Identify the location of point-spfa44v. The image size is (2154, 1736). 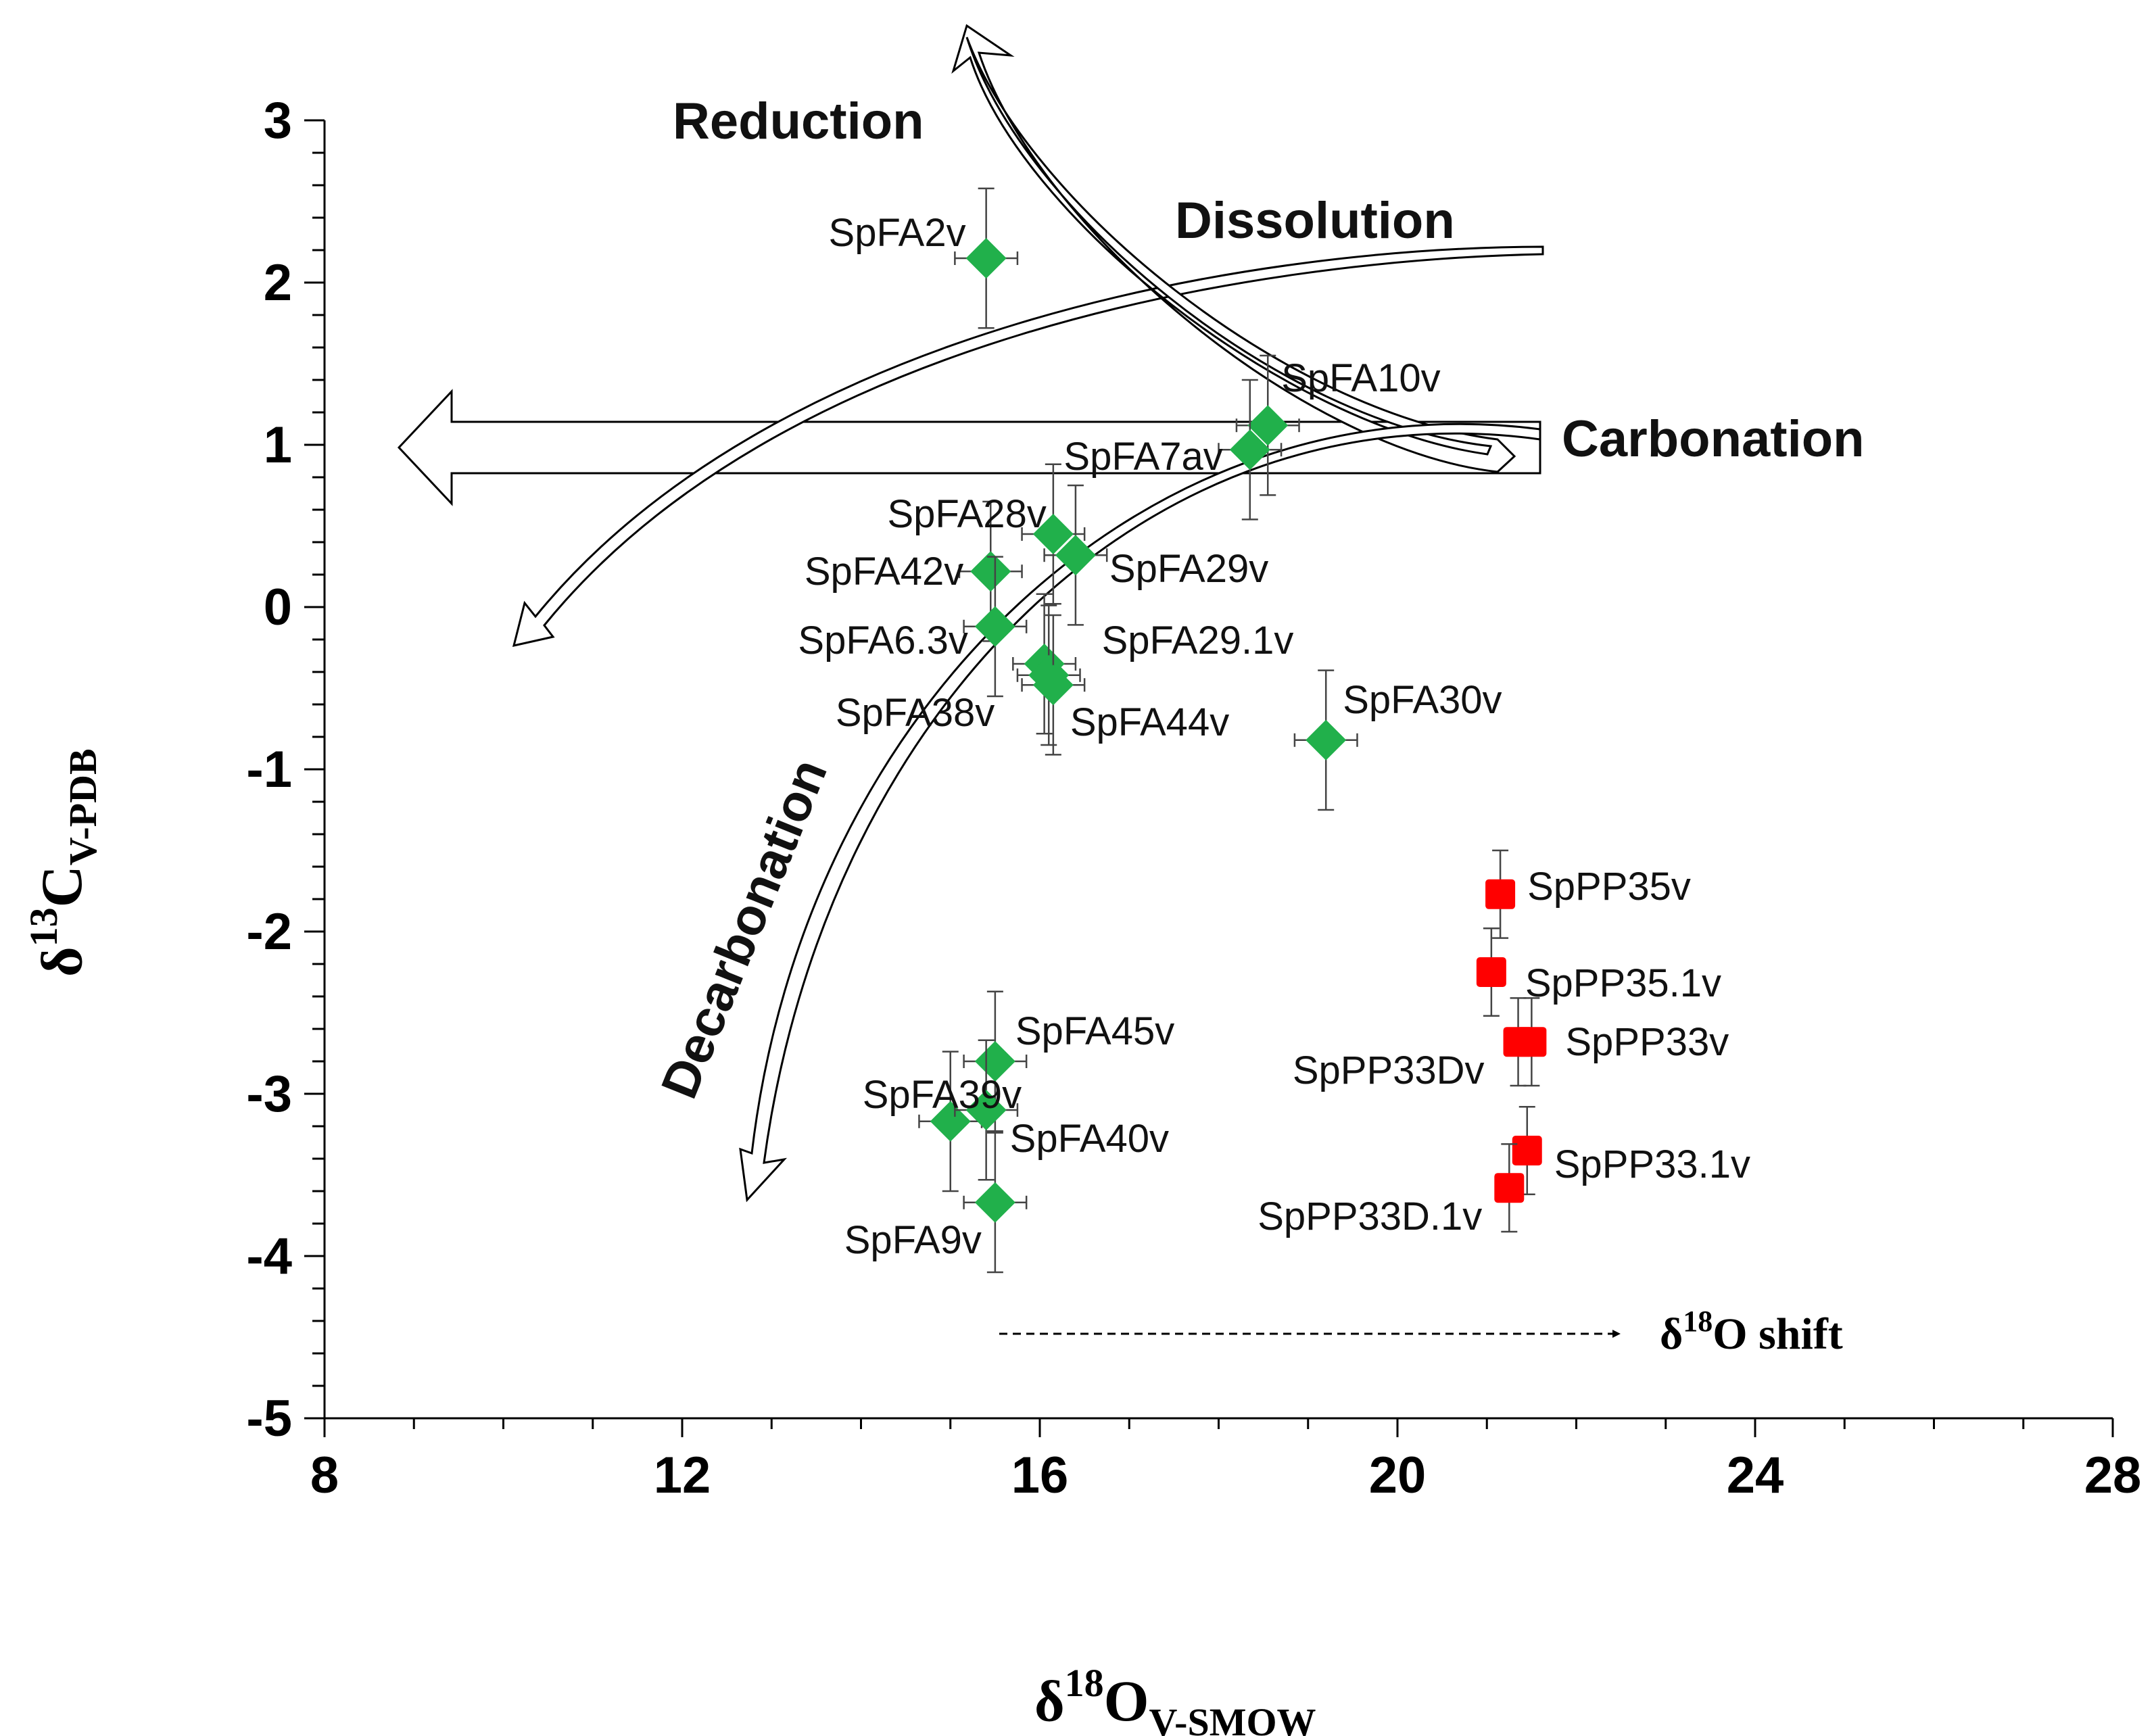
(1053, 685).